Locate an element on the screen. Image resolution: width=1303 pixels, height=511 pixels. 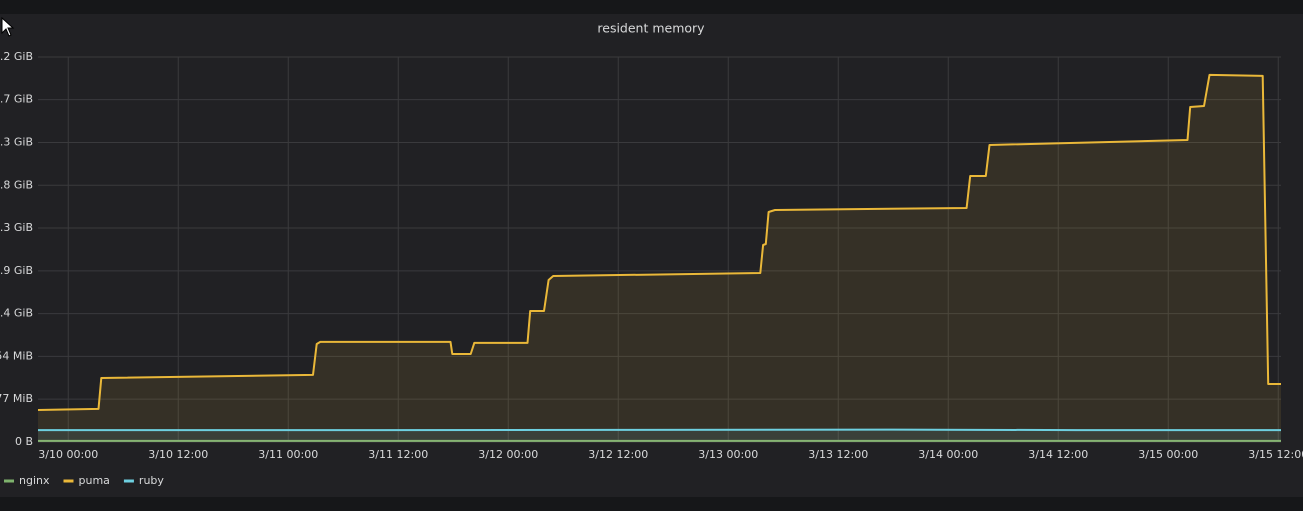
y-tick-label: 954 MiB is located at coordinates (16, 355).